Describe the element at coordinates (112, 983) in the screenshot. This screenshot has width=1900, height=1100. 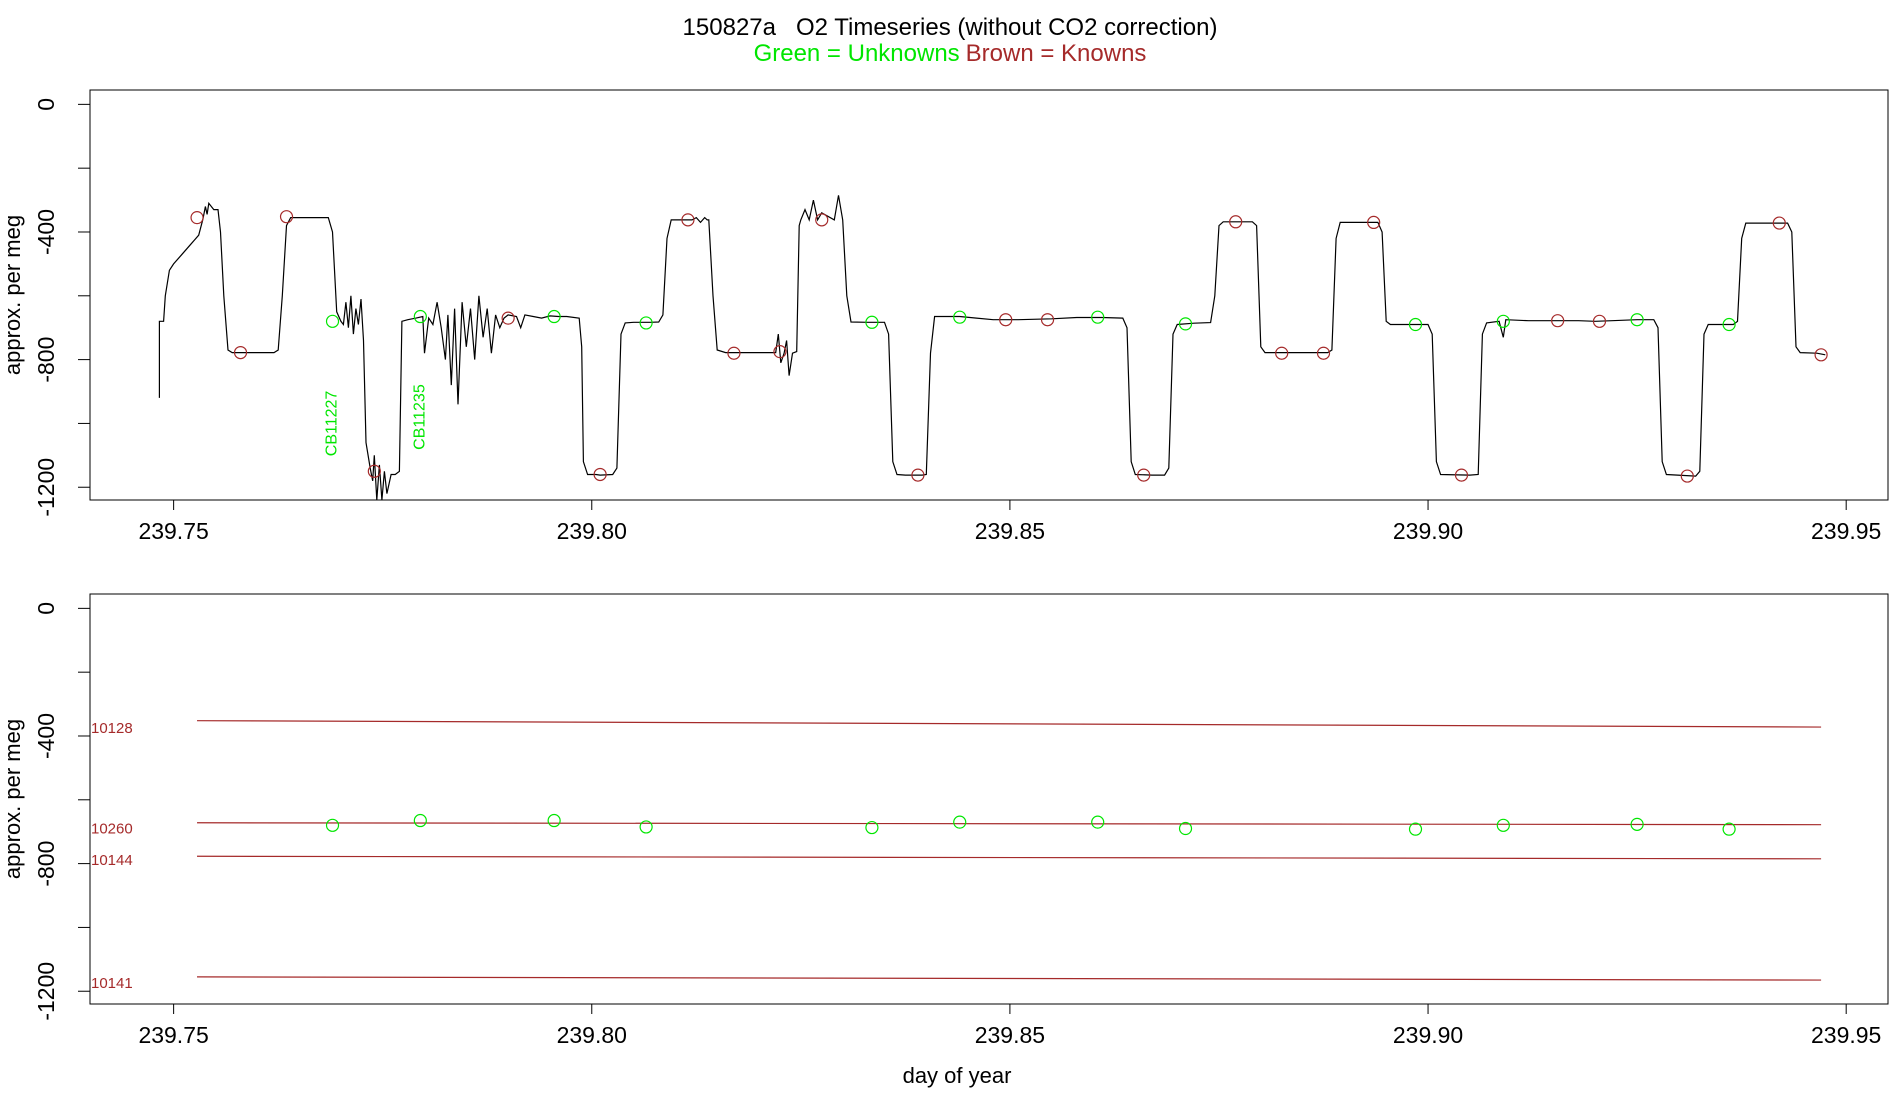
I see `reference-label: 10141` at that location.